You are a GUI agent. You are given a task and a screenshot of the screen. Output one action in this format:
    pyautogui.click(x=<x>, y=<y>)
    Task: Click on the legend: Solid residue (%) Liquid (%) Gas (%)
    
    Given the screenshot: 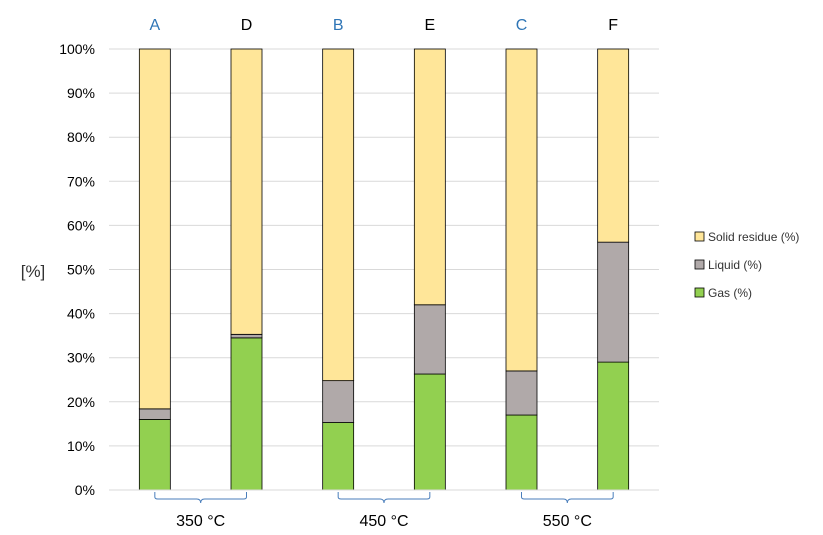 What is the action you would take?
    pyautogui.click(x=746, y=265)
    